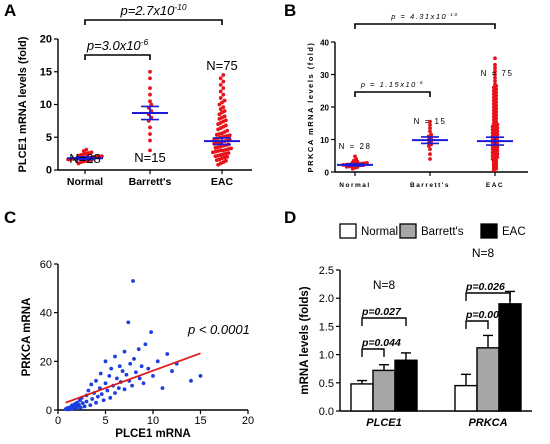 This screenshot has width=550, height=444. I want to click on y-axis-label: PLCE1 mRNA levels (fold), so click(23, 104).